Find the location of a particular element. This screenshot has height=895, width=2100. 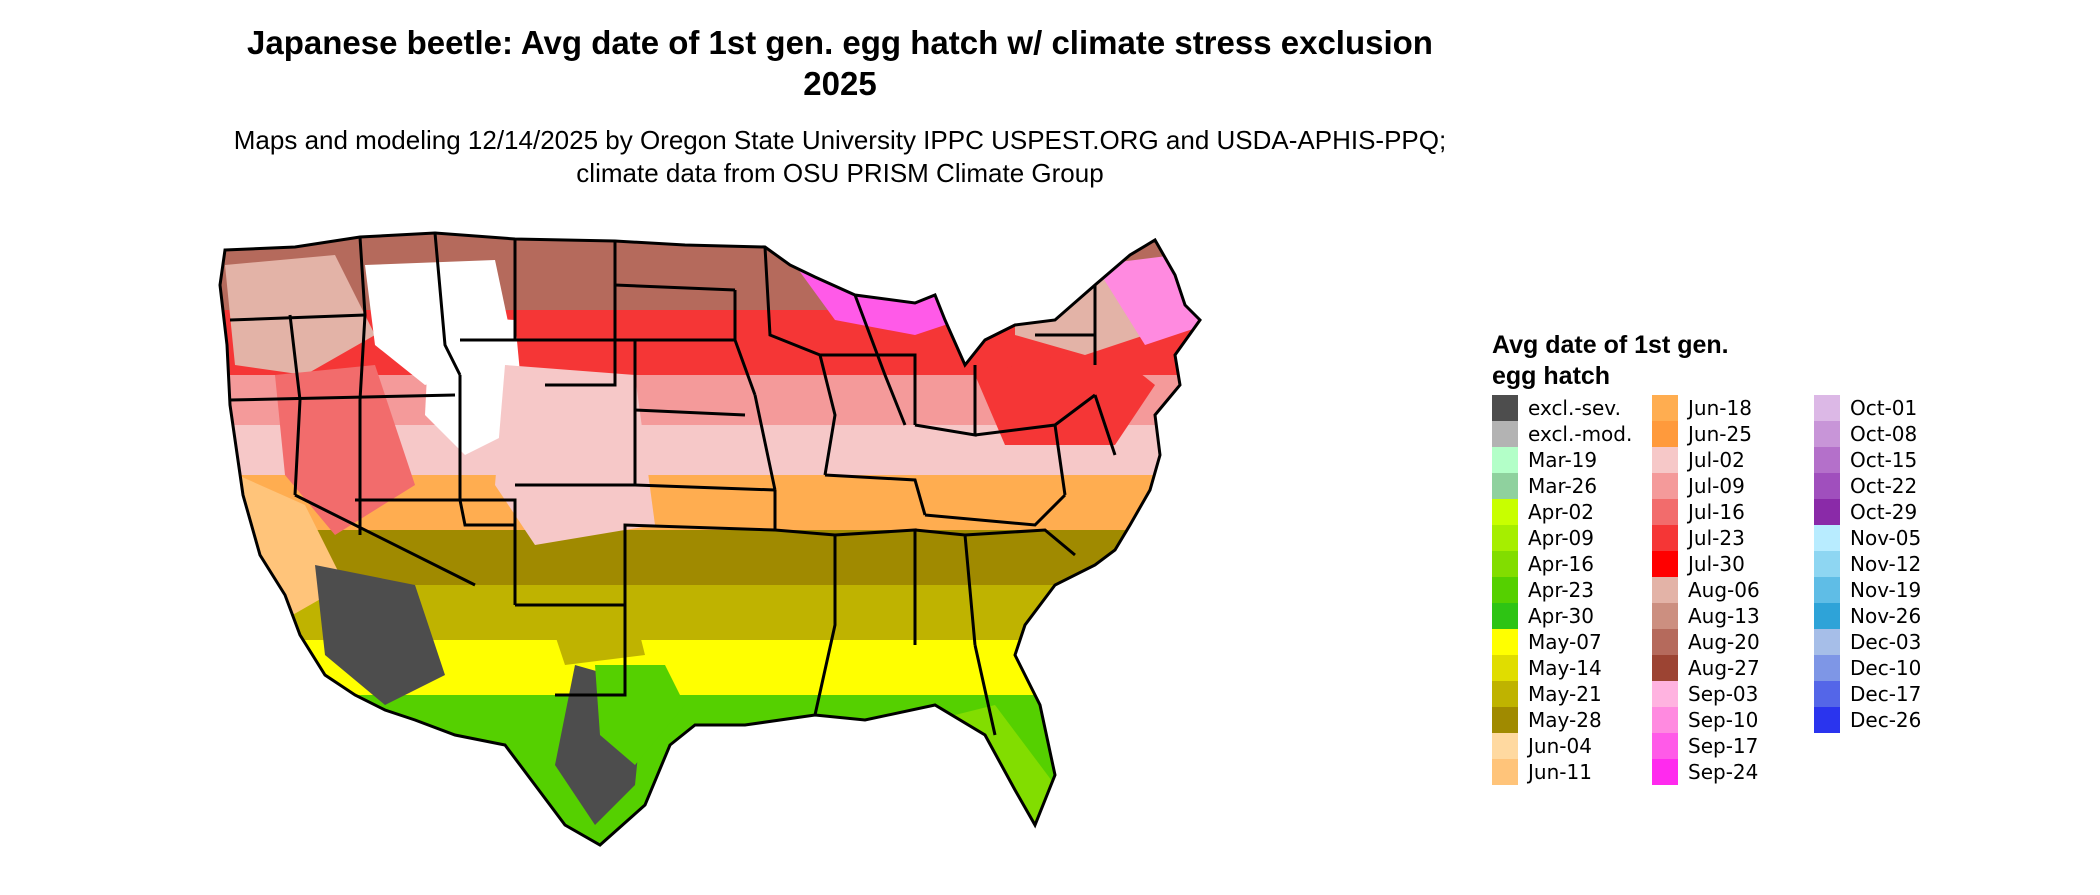

legend-item: Sep-03 is located at coordinates (1737, 694).